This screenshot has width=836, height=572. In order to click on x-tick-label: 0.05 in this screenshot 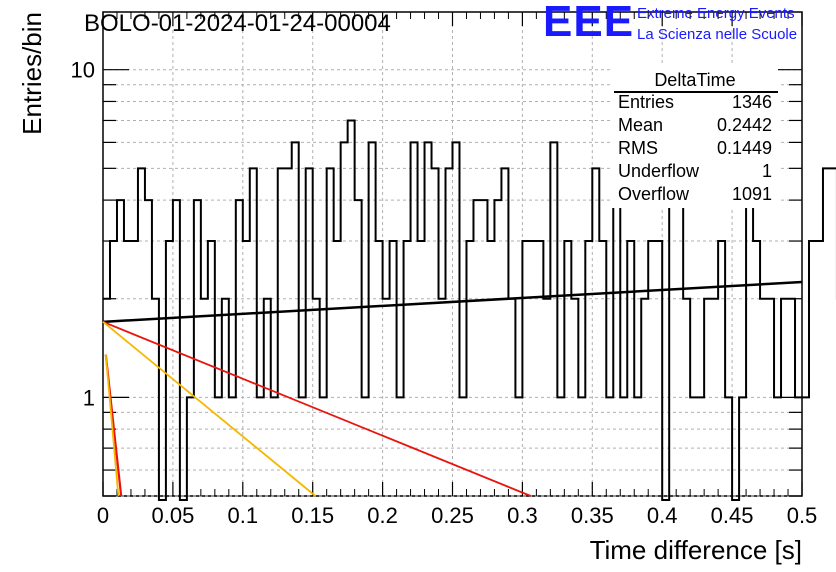, I will do `click(172, 515)`.